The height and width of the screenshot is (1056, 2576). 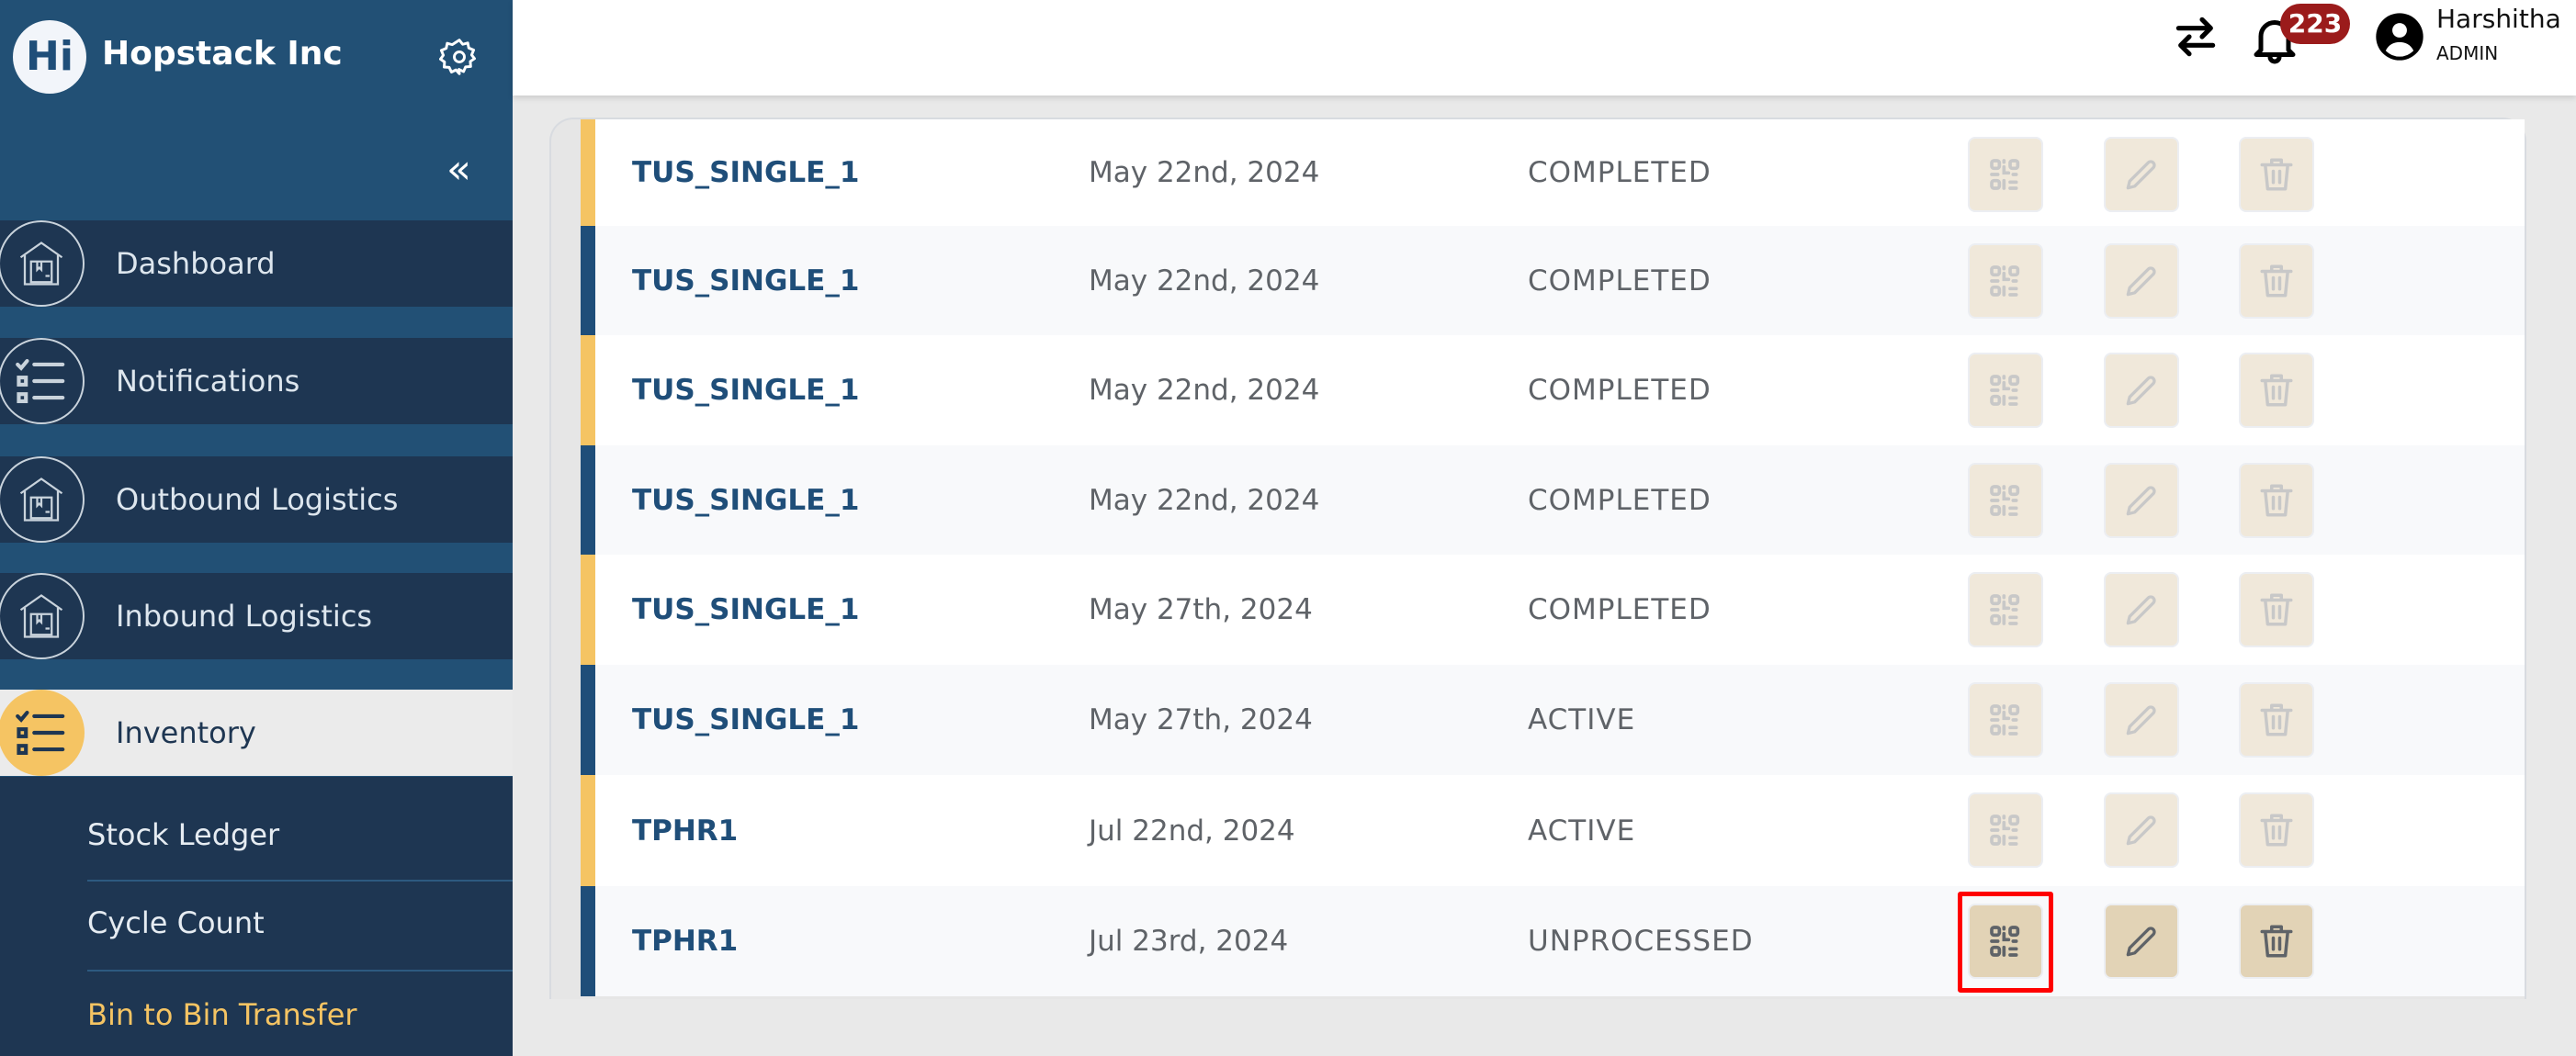 I want to click on transfer-status: UNPROCESSED, so click(x=1641, y=941).